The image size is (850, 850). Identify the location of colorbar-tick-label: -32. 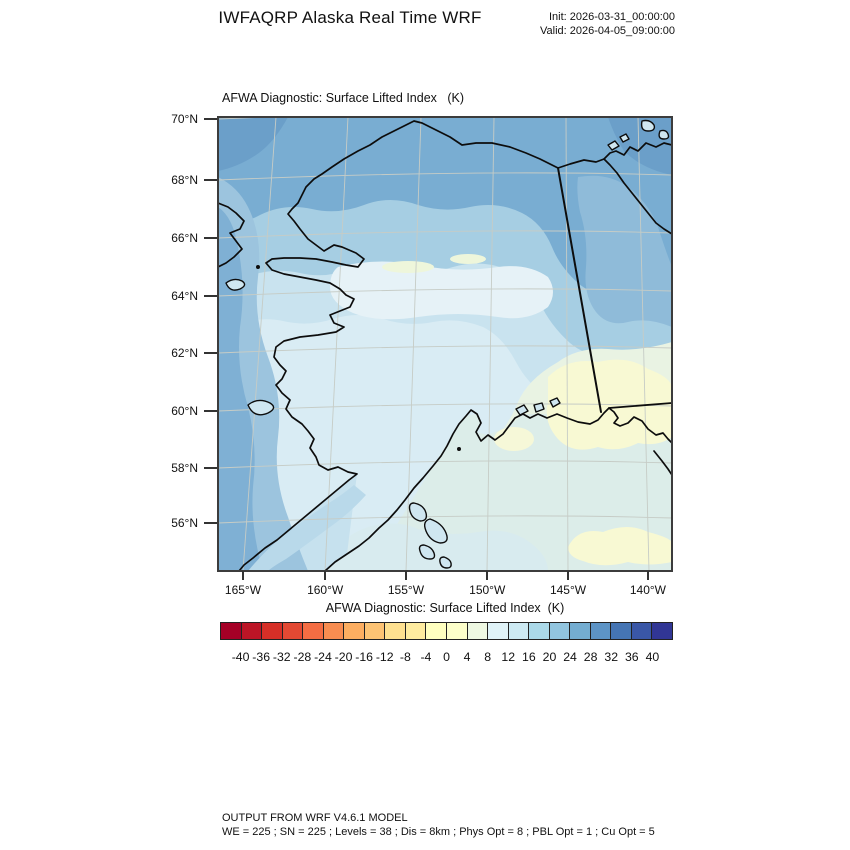
(281, 657).